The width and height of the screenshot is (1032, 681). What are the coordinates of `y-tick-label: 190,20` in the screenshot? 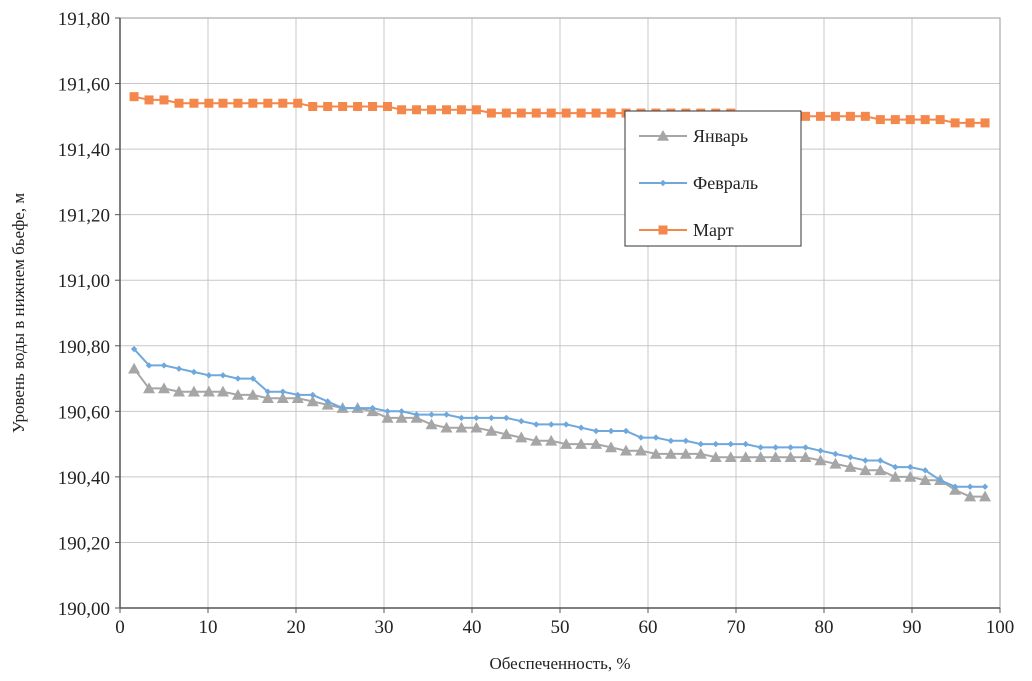 It's located at (84, 543).